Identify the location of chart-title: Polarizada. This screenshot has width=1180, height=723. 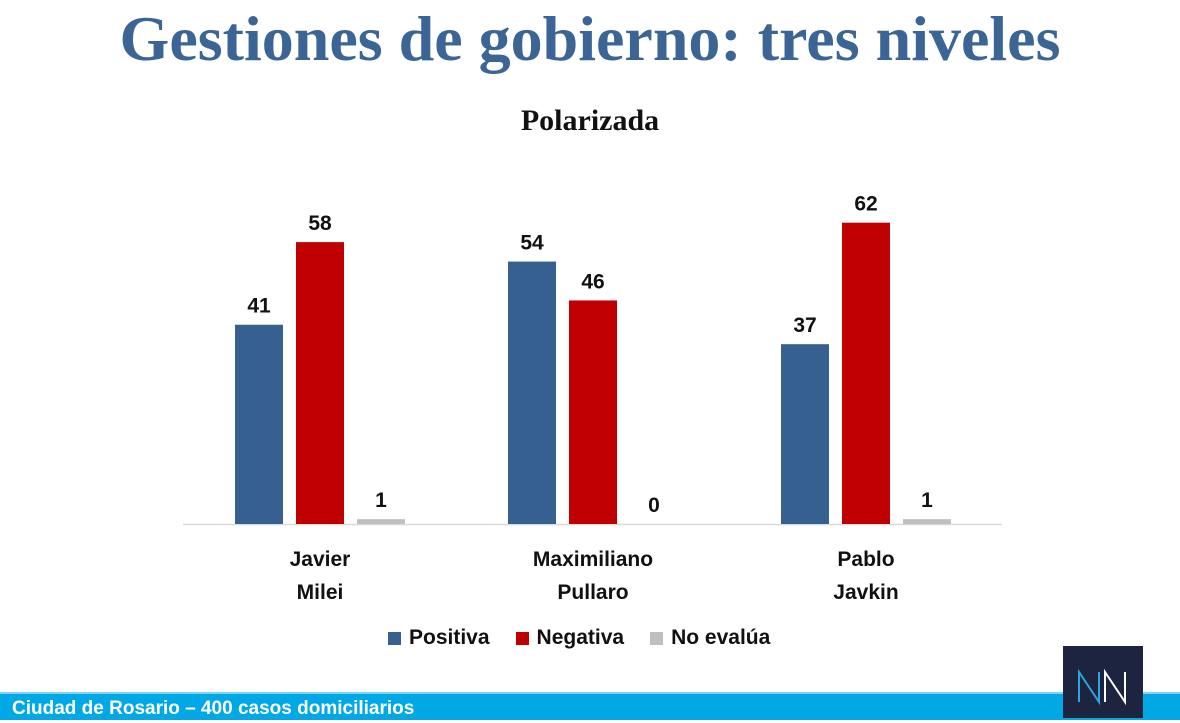
(590, 120).